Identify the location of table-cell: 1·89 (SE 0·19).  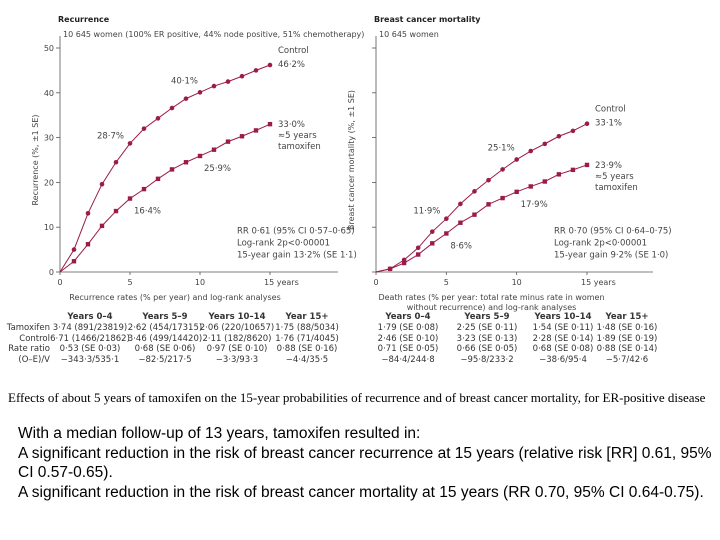
(627, 338).